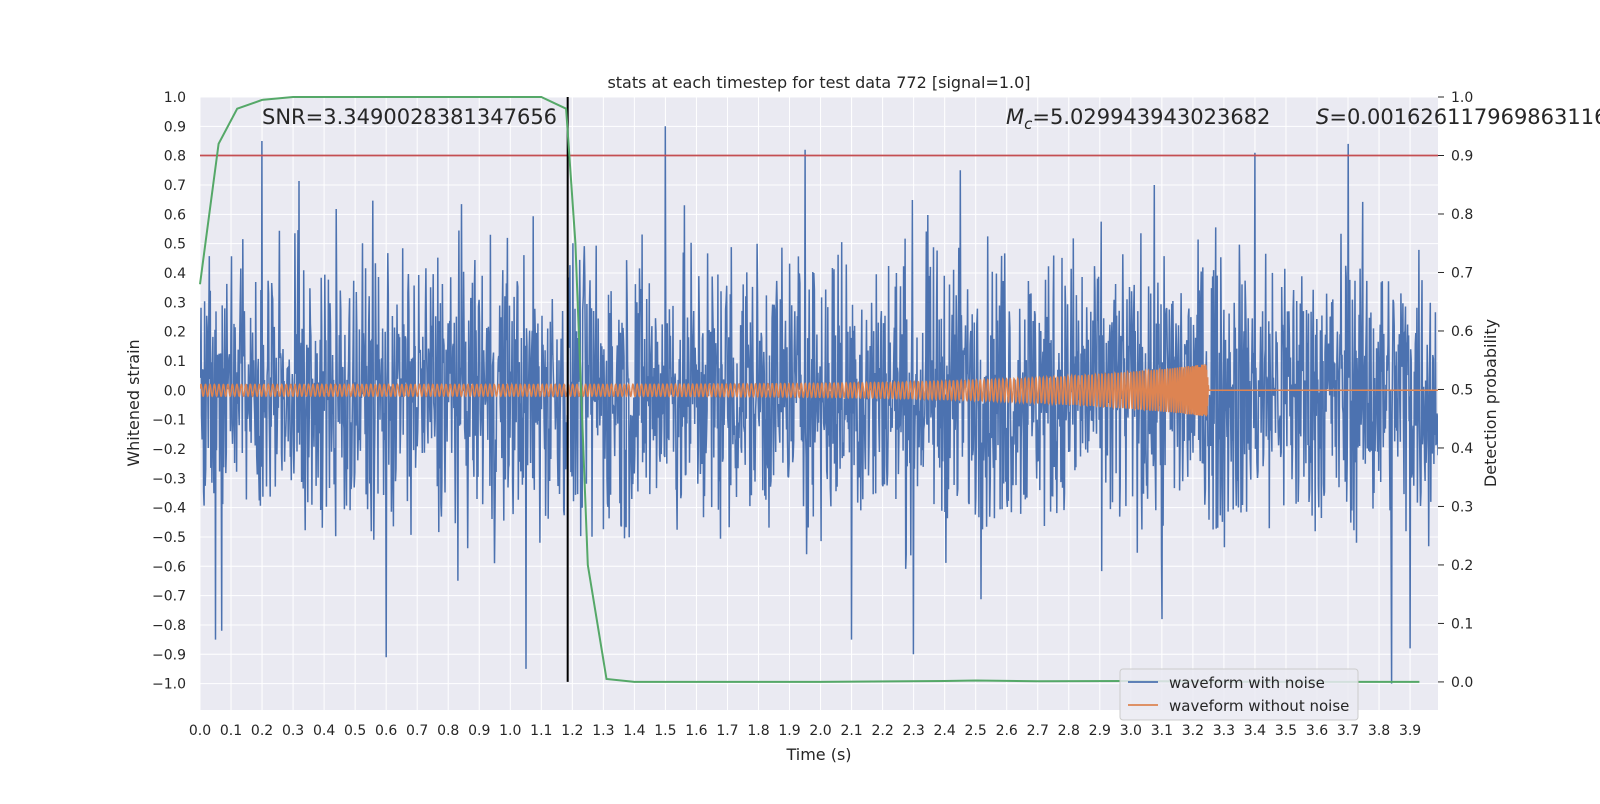 This screenshot has height=804, width=1600. I want to click on x-tick-label: 1.2, so click(572, 731).